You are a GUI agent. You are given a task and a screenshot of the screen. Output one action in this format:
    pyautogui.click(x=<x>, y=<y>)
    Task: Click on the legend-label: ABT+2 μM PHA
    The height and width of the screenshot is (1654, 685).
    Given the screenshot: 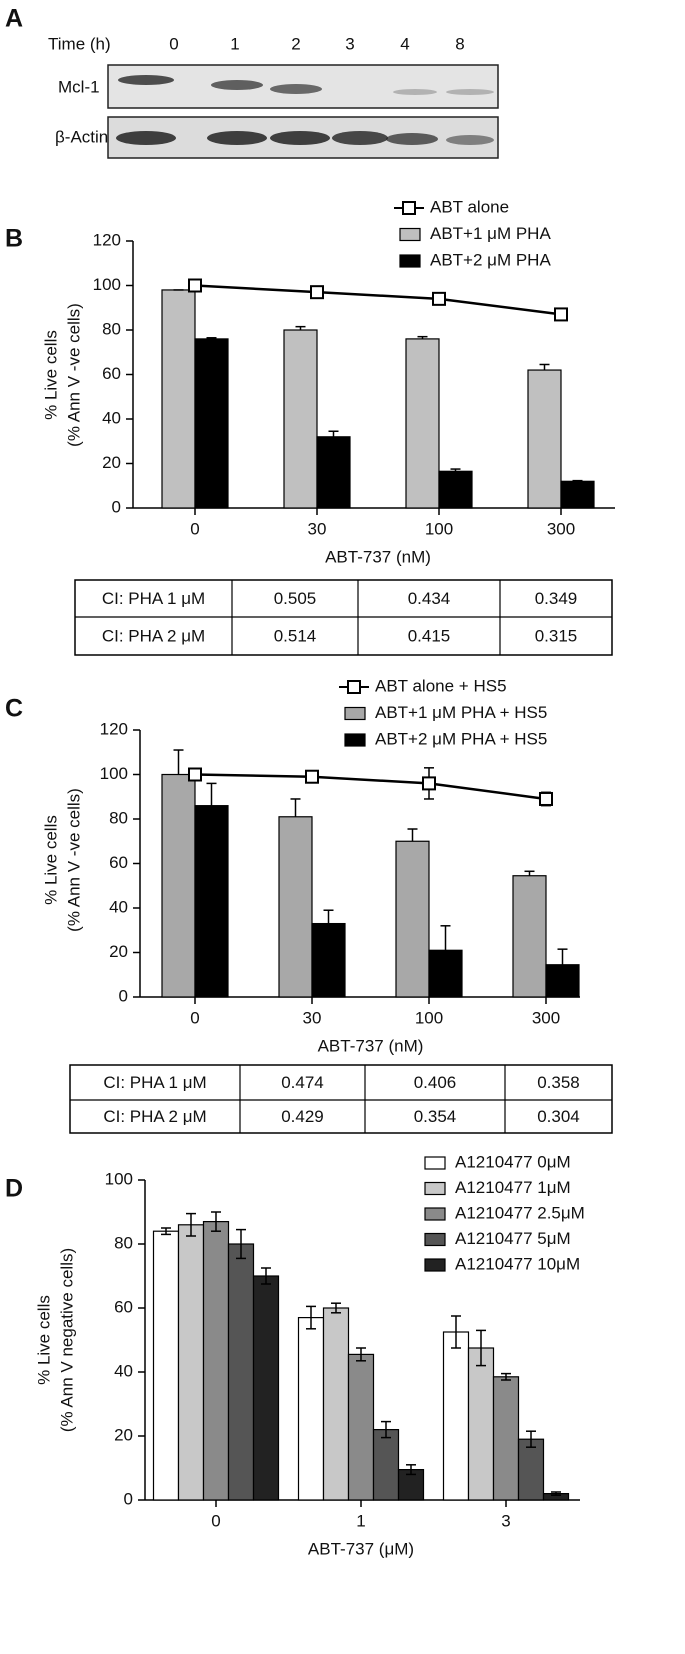 What is the action you would take?
    pyautogui.click(x=490, y=259)
    